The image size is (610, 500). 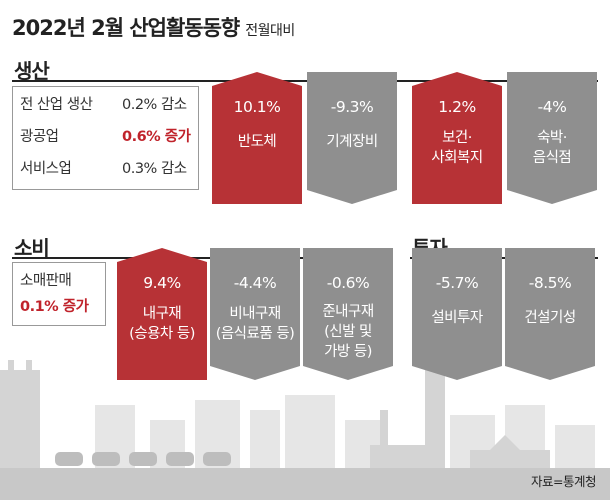 What do you see at coordinates (563, 481) in the screenshot?
I see `source-note: 자료=통계청` at bounding box center [563, 481].